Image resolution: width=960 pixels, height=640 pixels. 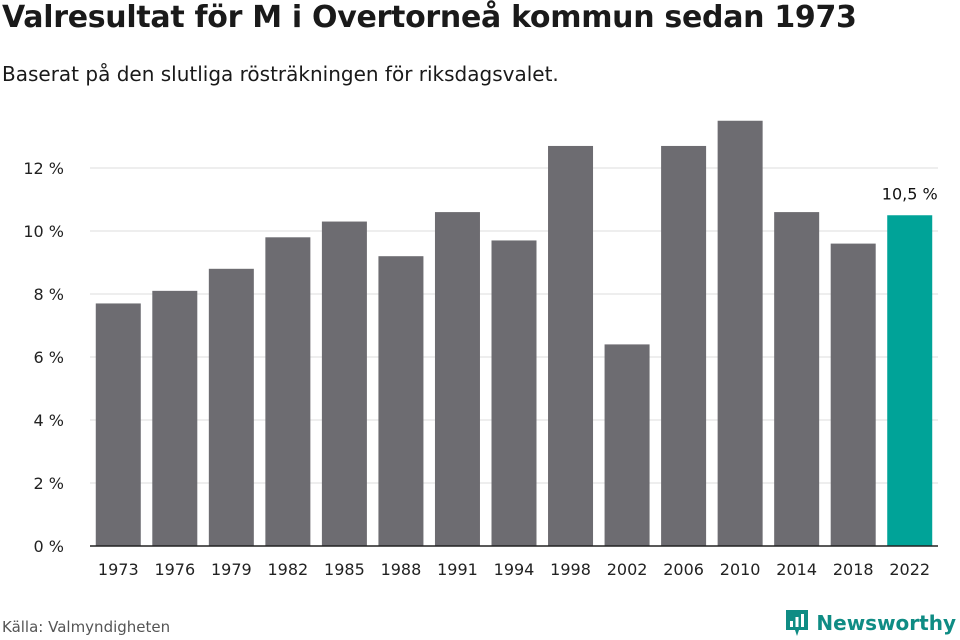 What do you see at coordinates (797, 623) in the screenshot?
I see `newsworthy-logo-icon` at bounding box center [797, 623].